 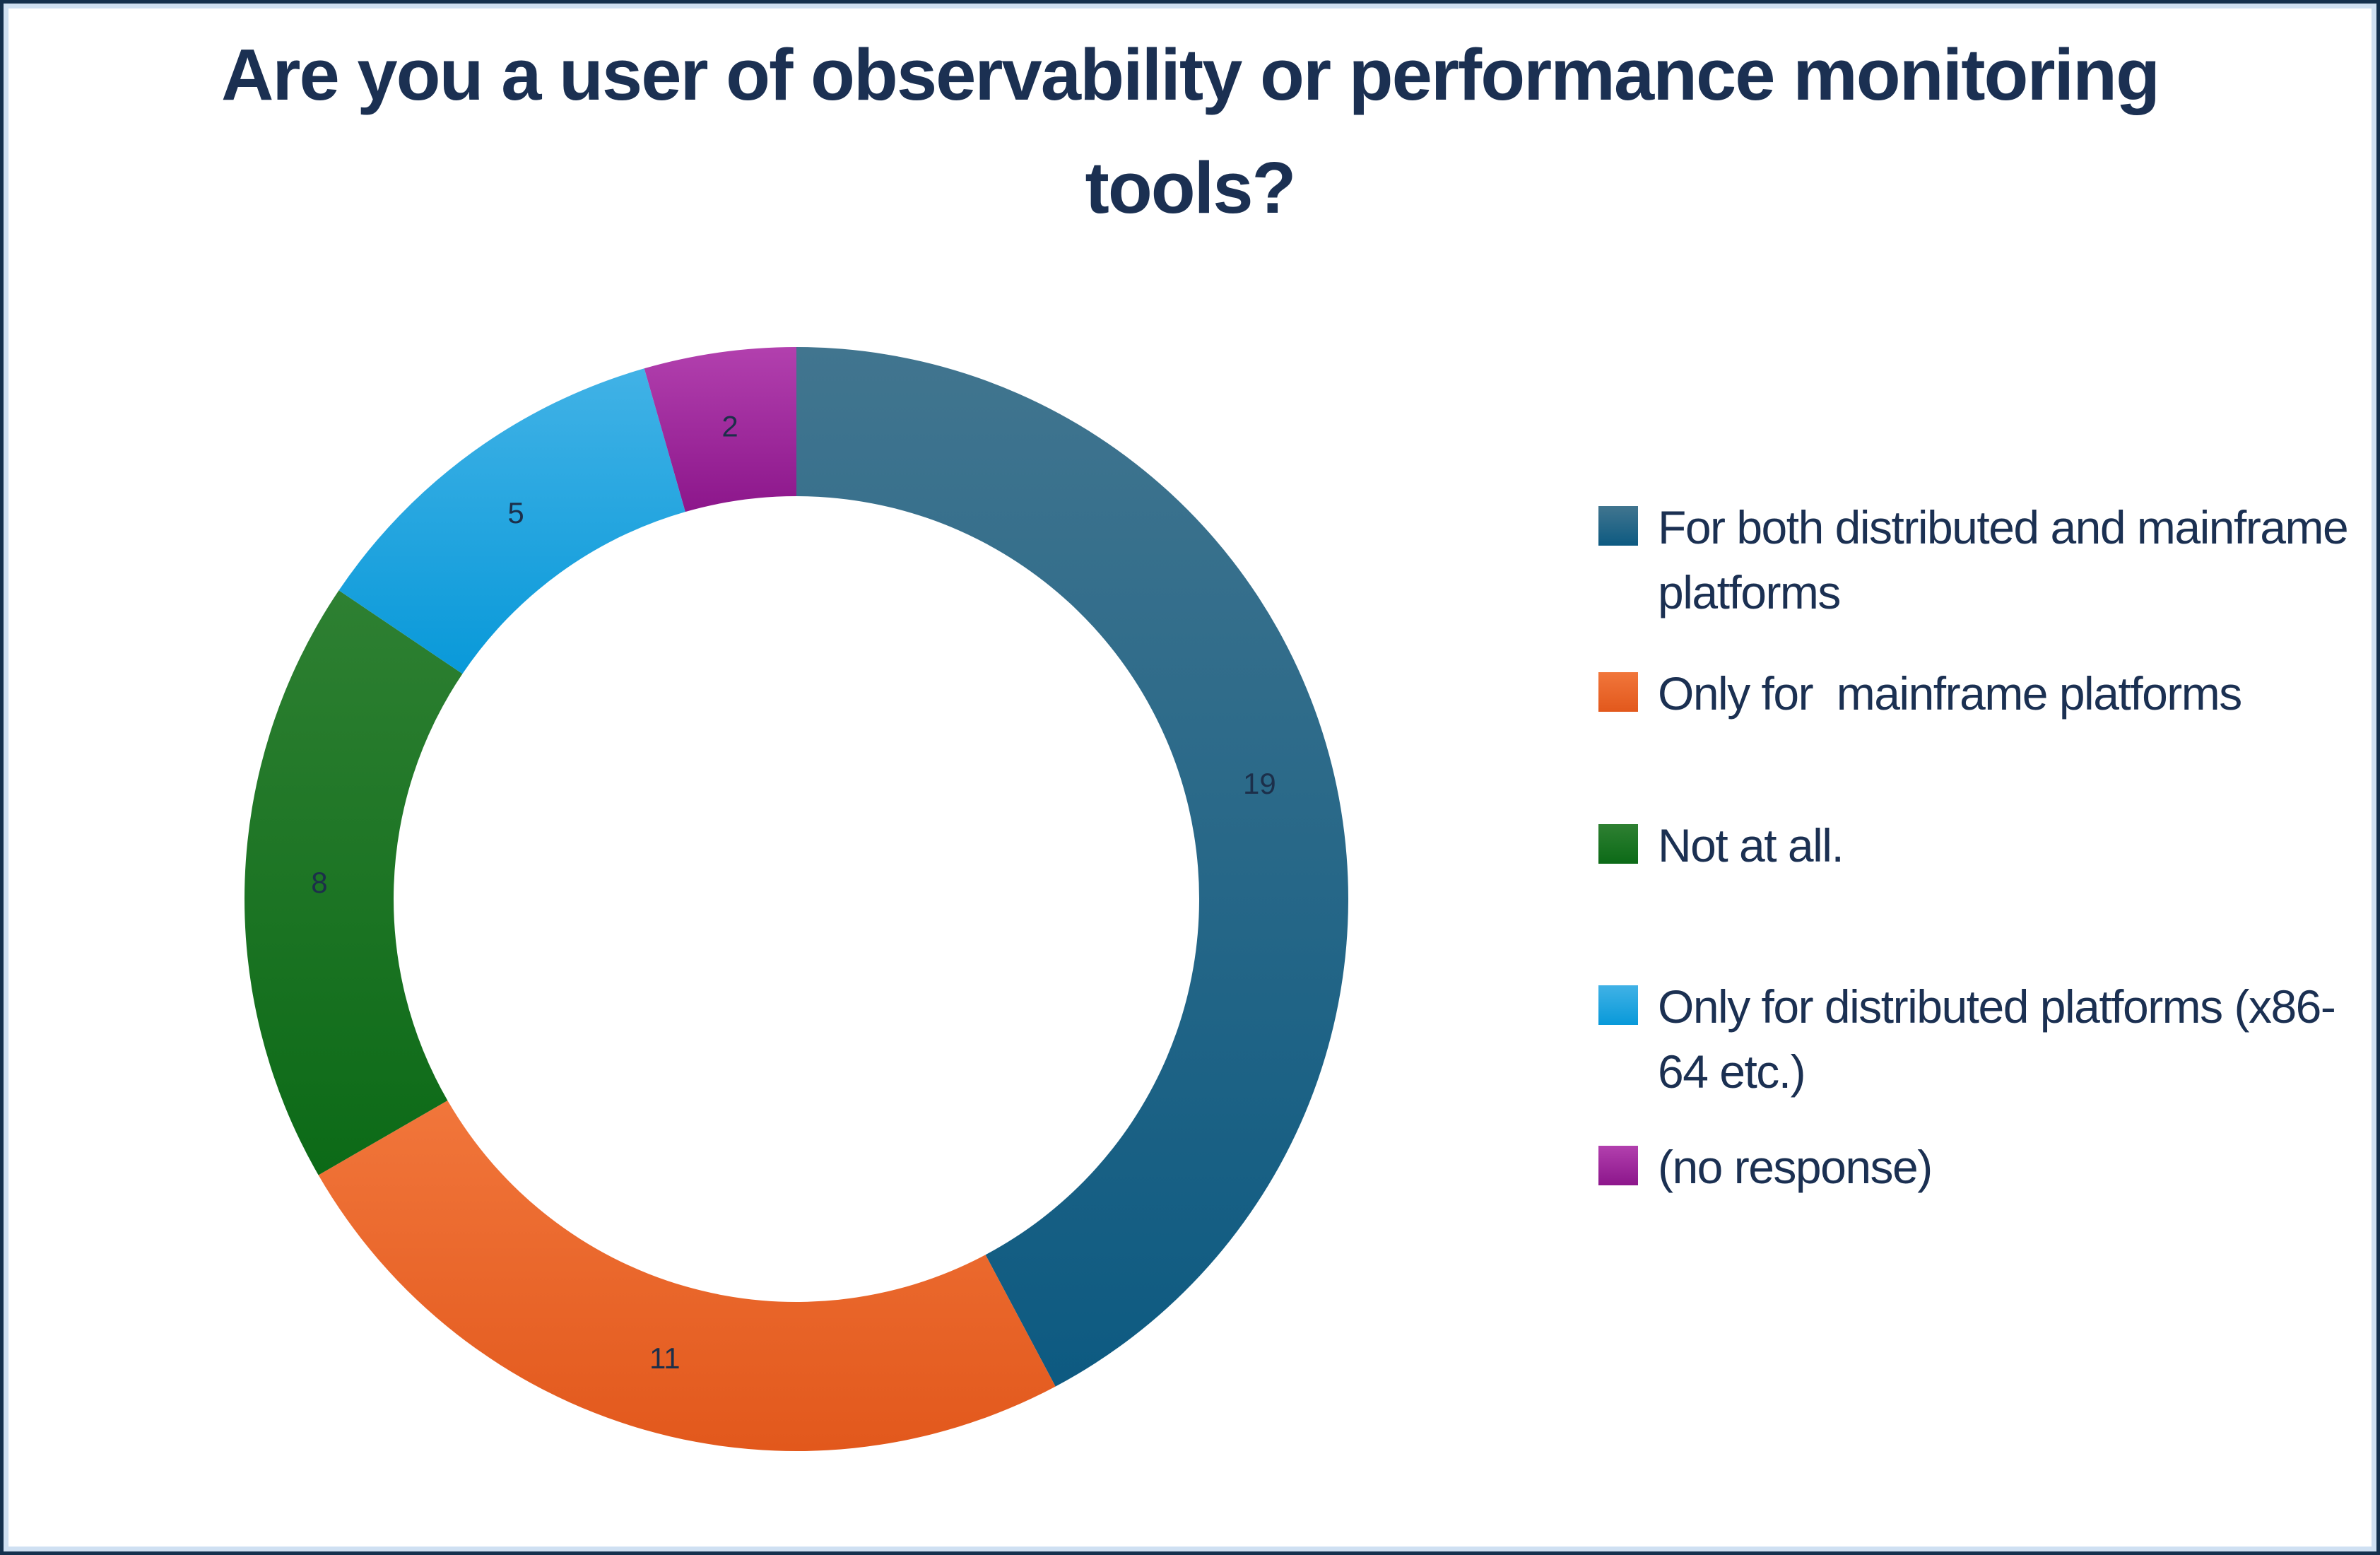 I want to click on legend-item: (no response), so click(x=1984, y=1166).